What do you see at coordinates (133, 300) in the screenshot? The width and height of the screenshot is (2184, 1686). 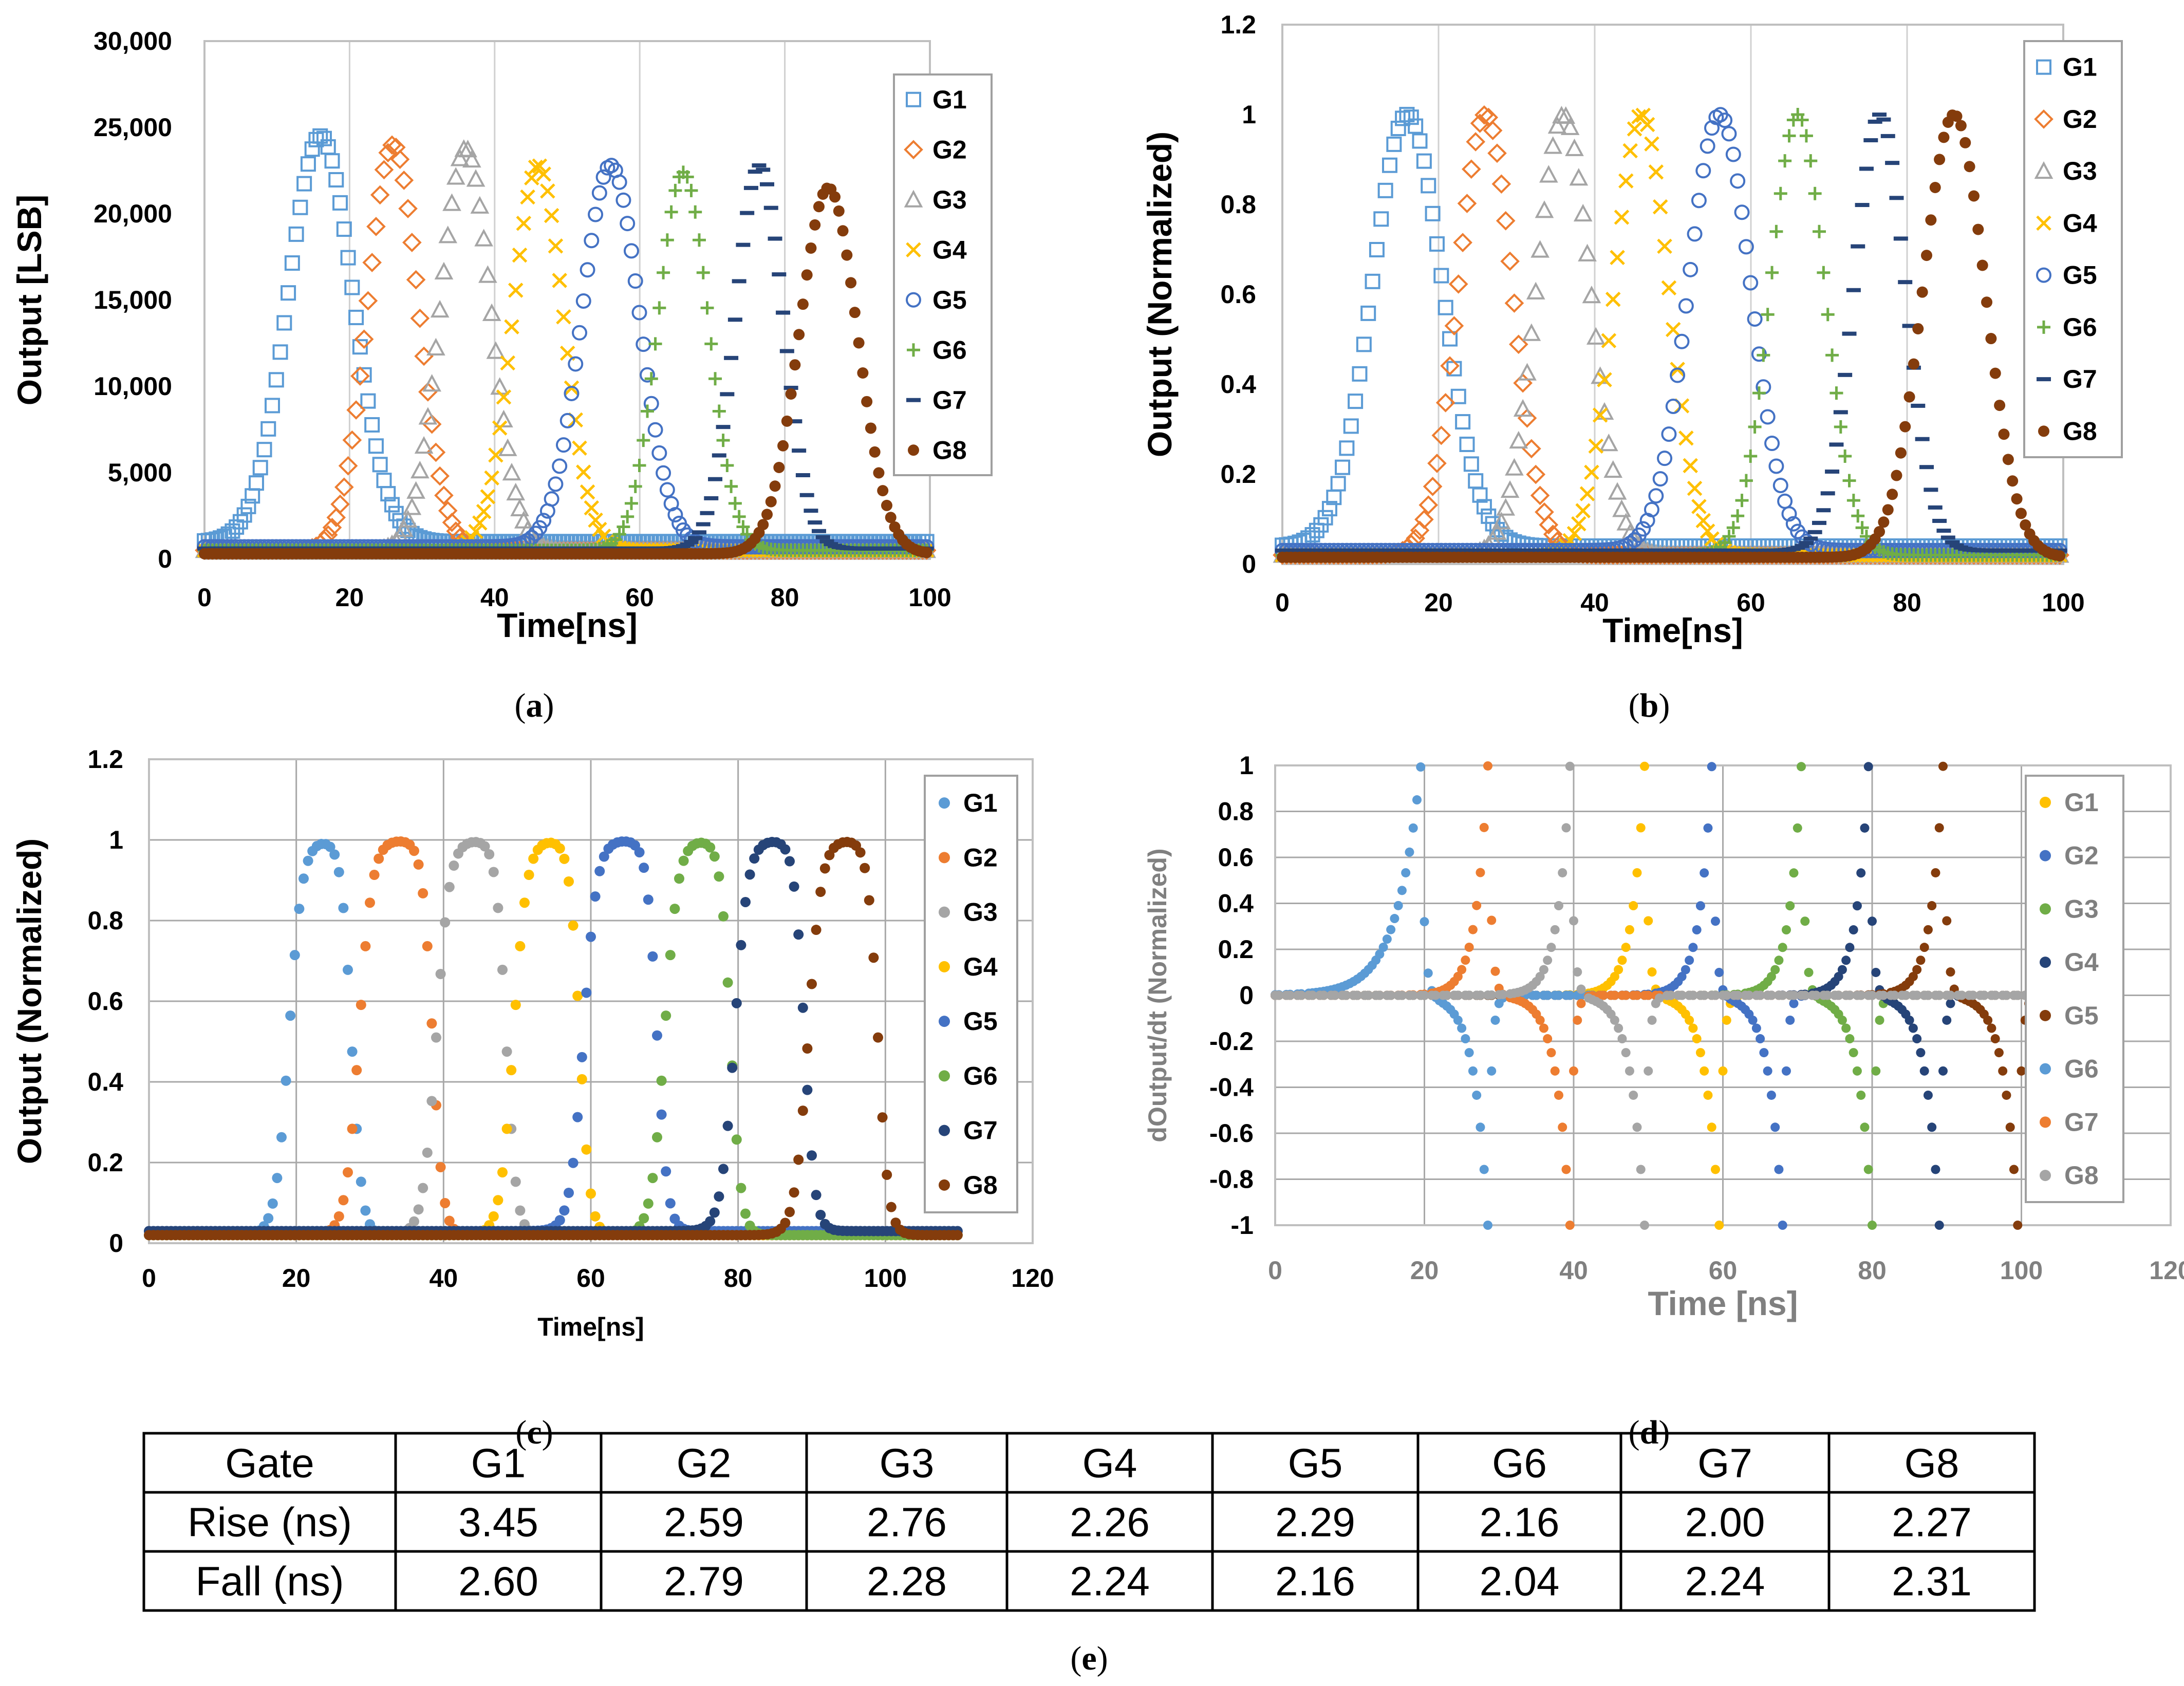 I see `y-tick-label: 15,000` at bounding box center [133, 300].